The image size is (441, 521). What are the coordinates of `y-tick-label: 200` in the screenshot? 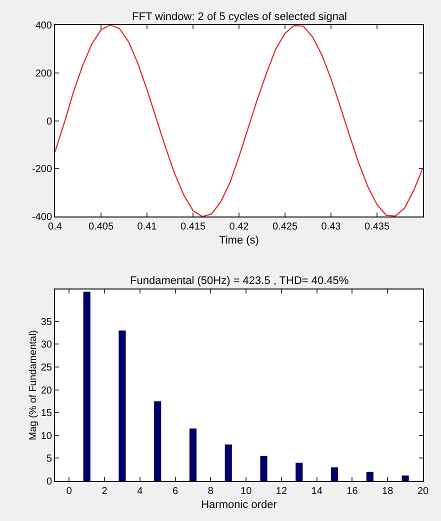 It's located at (43, 74).